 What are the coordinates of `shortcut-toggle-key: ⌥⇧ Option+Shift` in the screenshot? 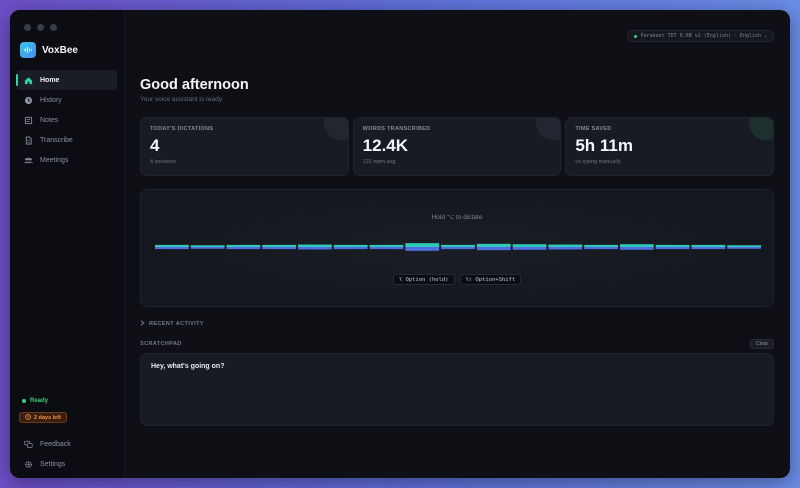 It's located at (490, 279).